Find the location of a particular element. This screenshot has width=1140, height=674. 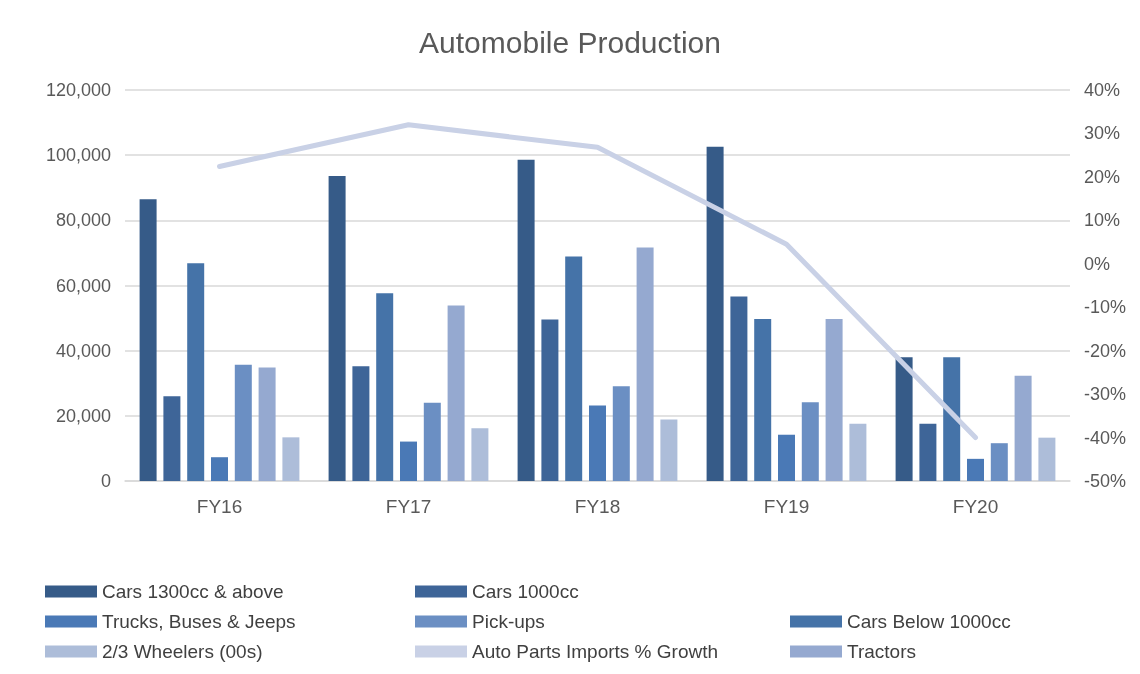

y-tick-label: 0 is located at coordinates (105, 481).